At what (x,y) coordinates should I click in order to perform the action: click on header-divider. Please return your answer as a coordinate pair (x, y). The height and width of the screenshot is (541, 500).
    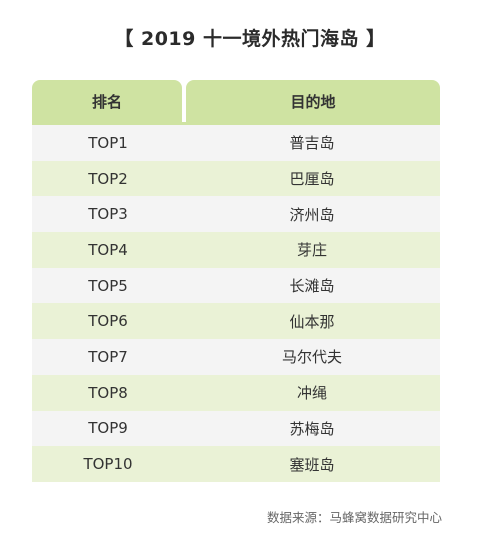
    Looking at the image, I should click on (236, 123).